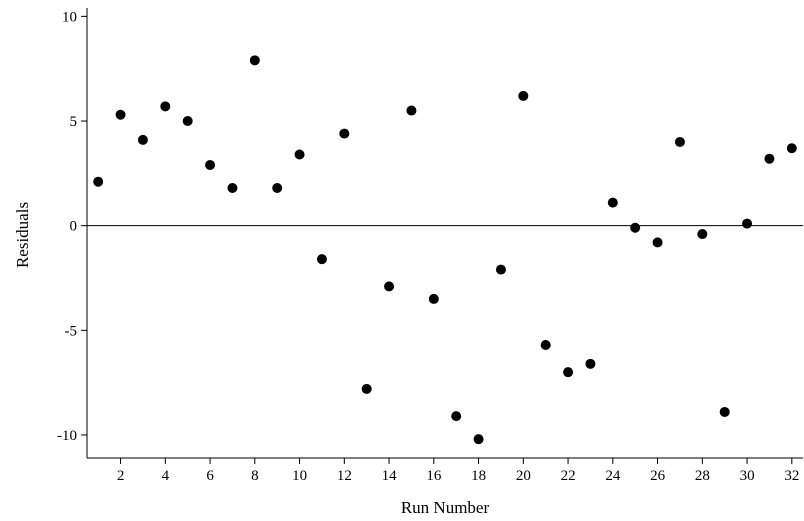 This screenshot has width=804, height=521. I want to click on x-tick-label: 10, so click(299, 476).